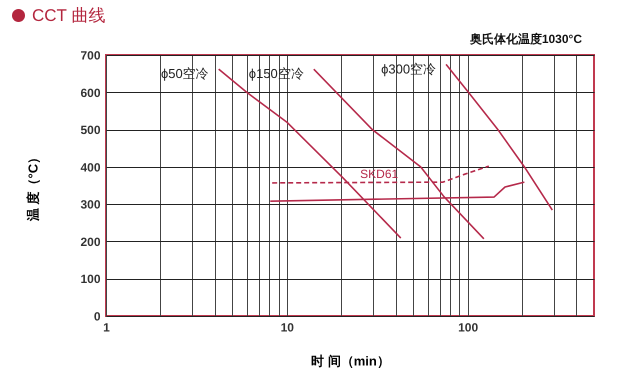 This screenshot has height=378, width=624. What do you see at coordinates (90, 279) in the screenshot?
I see `y-tick-label: 100` at bounding box center [90, 279].